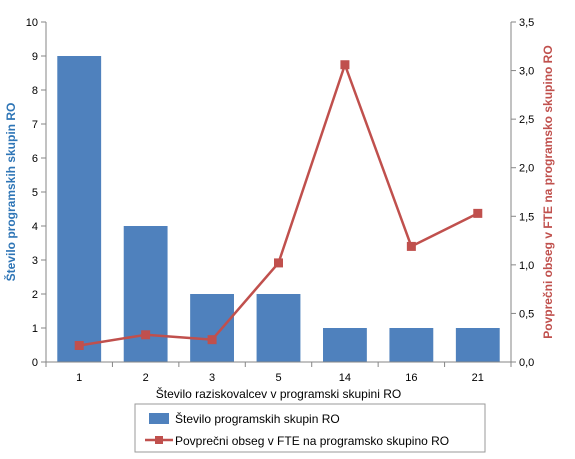 This screenshot has width=575, height=459. I want to click on legend-swatch-marker, so click(159, 440).